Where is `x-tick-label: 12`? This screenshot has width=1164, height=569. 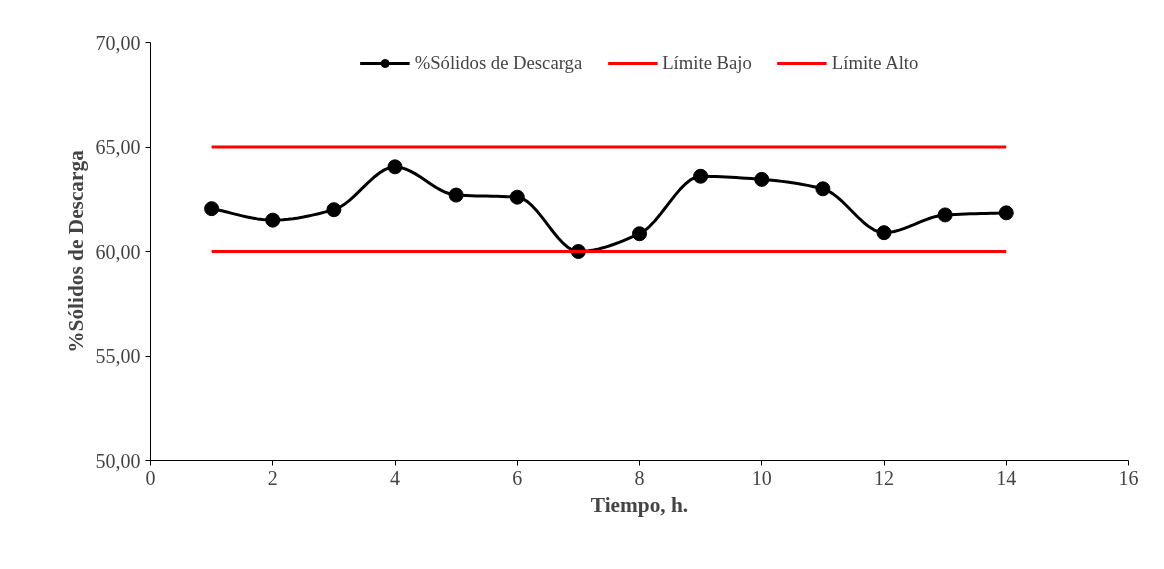
x-tick-label: 12 is located at coordinates (884, 477).